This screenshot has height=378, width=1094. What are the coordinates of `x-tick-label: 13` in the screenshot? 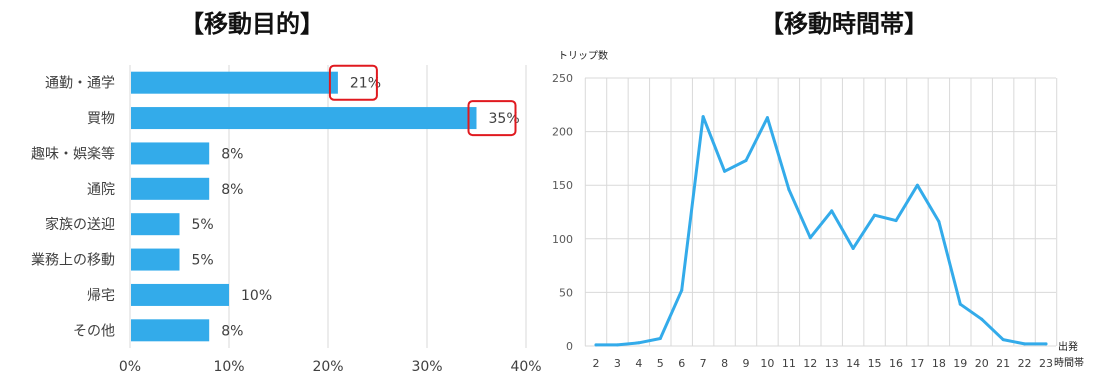 It's located at (832, 363).